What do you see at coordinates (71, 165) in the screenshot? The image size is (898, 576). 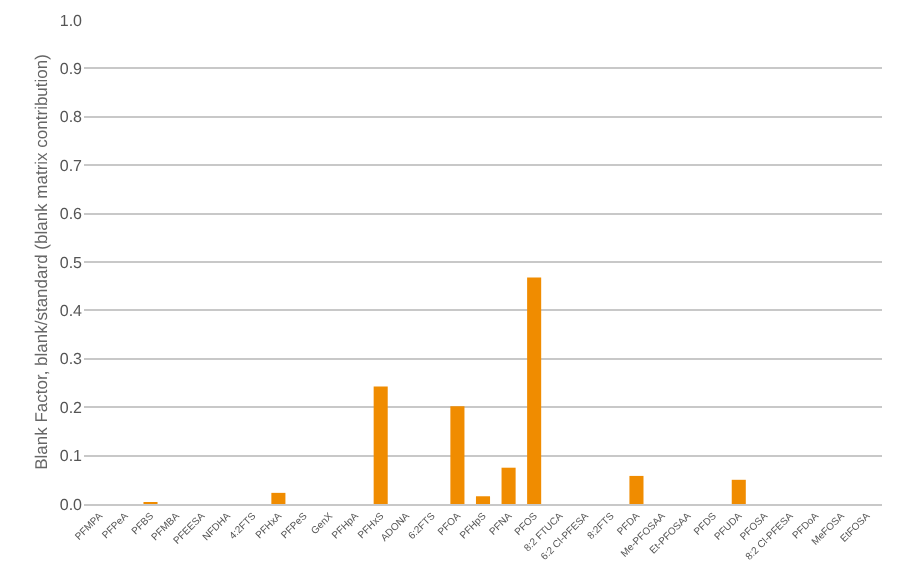 I see `y-tick-label: 0.7` at bounding box center [71, 165].